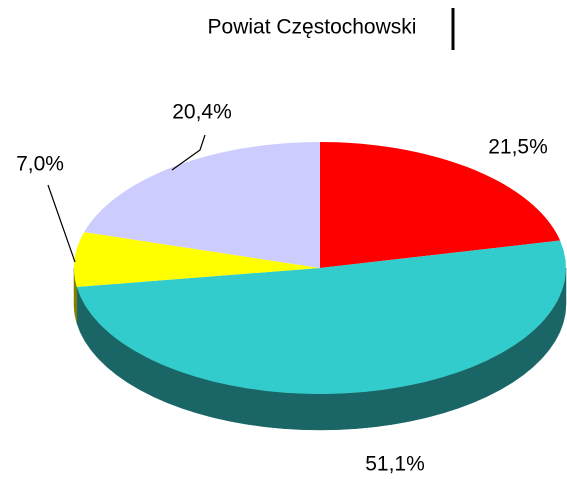  I want to click on data-label: 51,1%, so click(395, 464).